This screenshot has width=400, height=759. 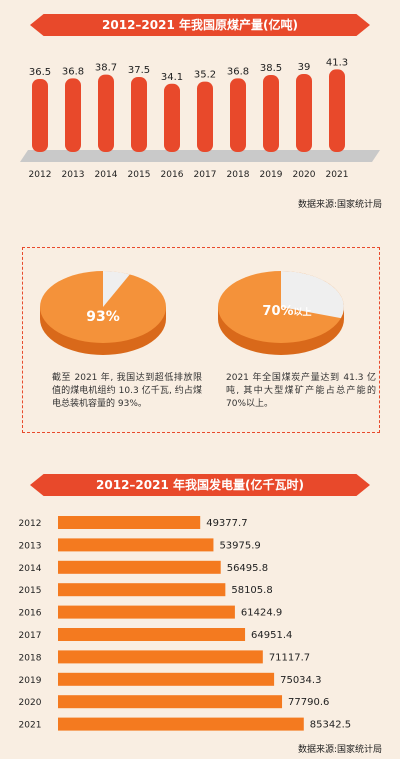 What do you see at coordinates (200, 25) in the screenshot?
I see `coal-chart-title: 2012–2021 年我国原煤产量(亿吨)` at bounding box center [200, 25].